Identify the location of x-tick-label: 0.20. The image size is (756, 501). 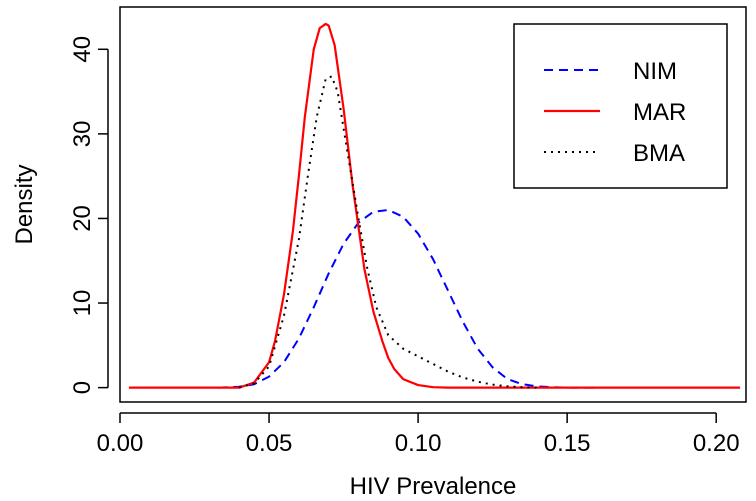
(716, 443).